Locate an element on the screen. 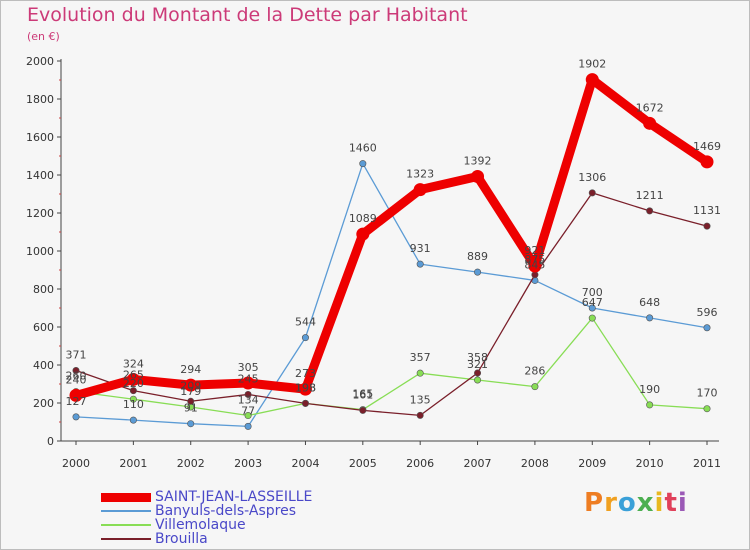 The width and height of the screenshot is (750, 550). data-label: 875 is located at coordinates (534, 259).